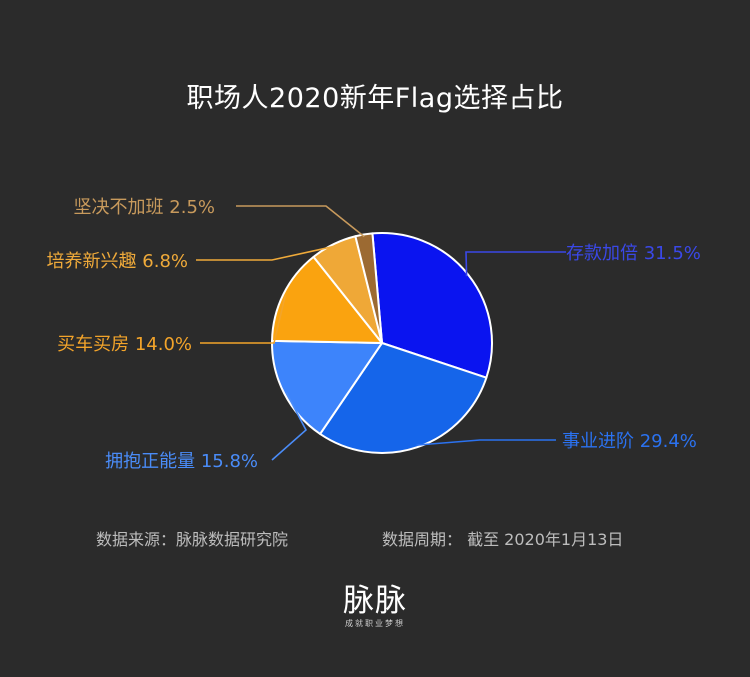 The height and width of the screenshot is (677, 750). Describe the element at coordinates (629, 441) in the screenshot. I see `slice-label-1: 事业进阶 29.4%` at that location.